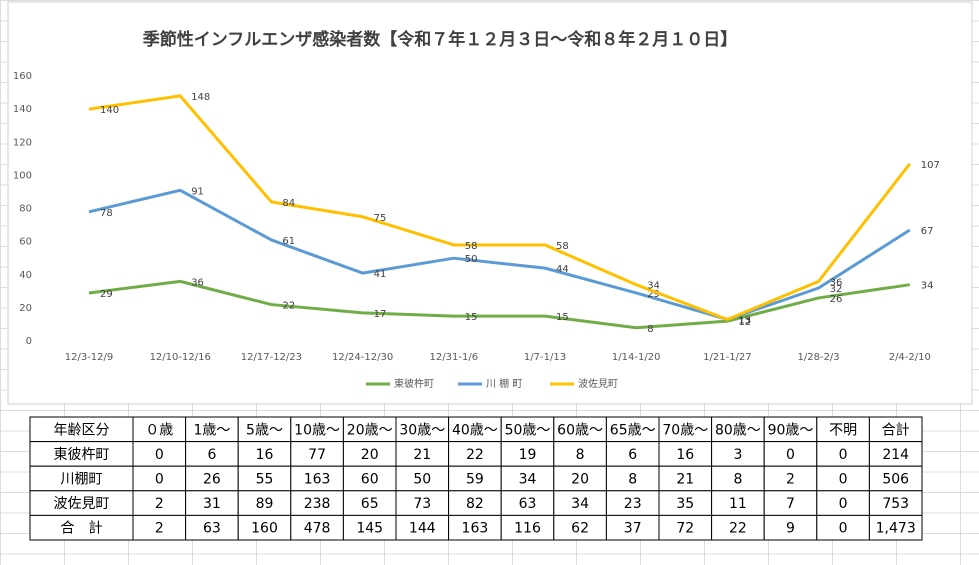 The width and height of the screenshot is (979, 565). I want to click on table-cell-text: 62, so click(580, 529).